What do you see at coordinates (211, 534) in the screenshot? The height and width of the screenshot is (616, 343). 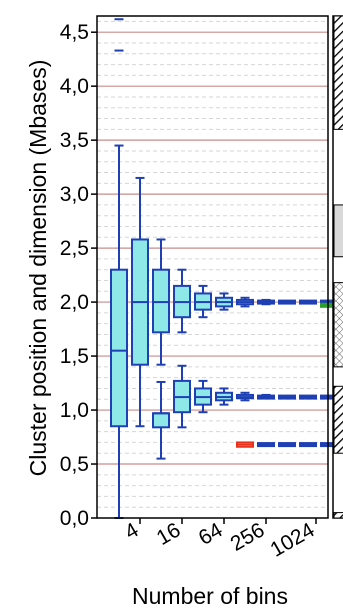 I see `x-tick-label: 64` at bounding box center [211, 534].